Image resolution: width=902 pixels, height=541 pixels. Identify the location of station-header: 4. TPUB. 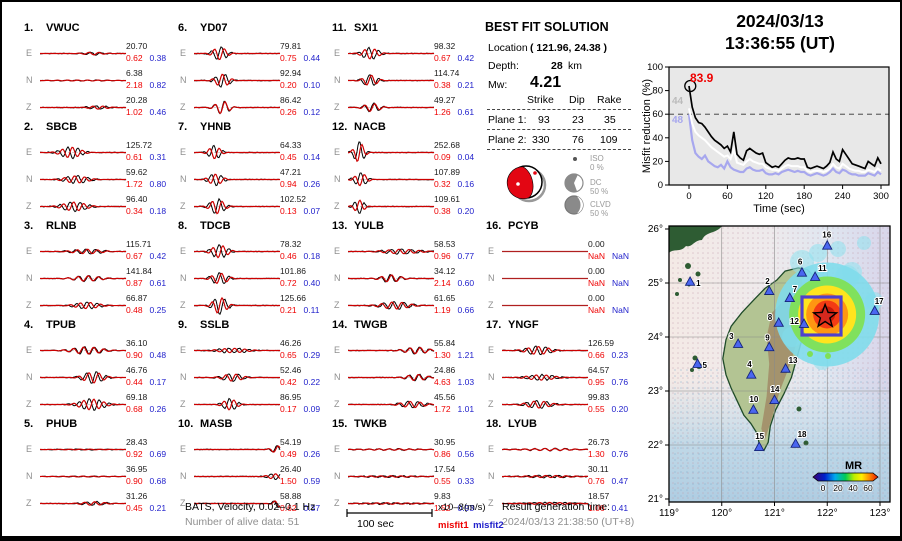
(50, 325).